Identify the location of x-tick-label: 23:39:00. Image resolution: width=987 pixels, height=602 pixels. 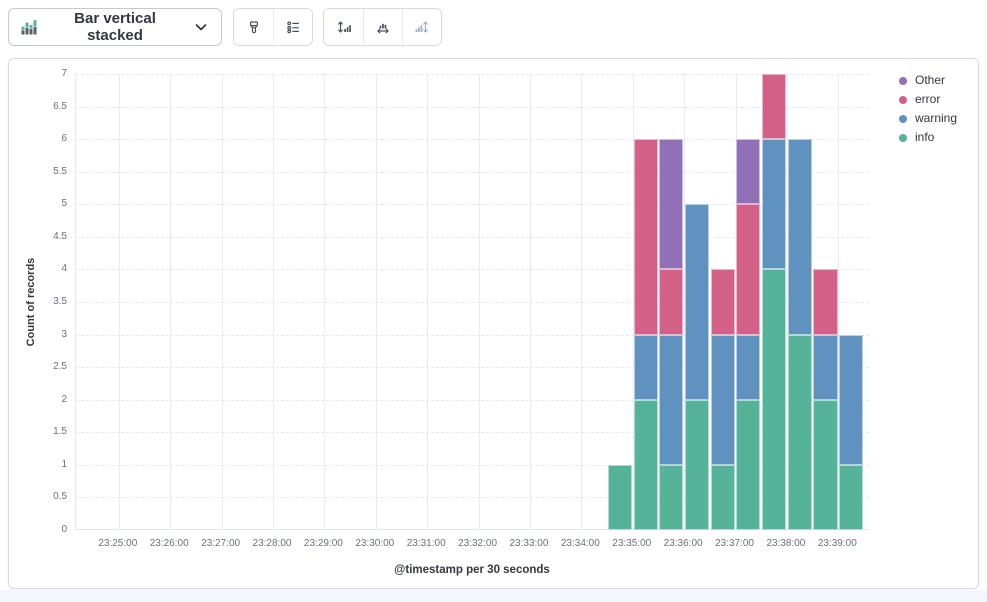
(837, 543).